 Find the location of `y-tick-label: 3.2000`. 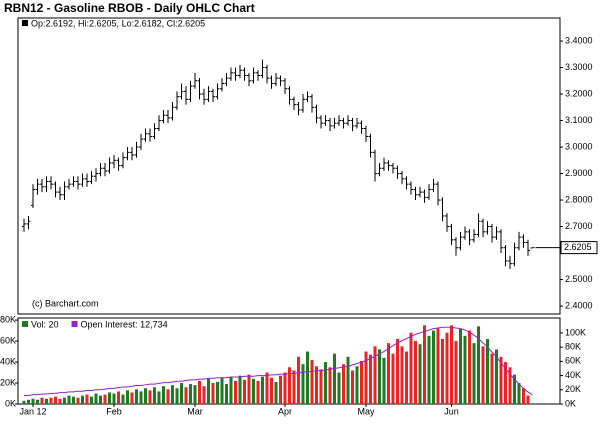

y-tick-label: 3.2000 is located at coordinates (579, 93).